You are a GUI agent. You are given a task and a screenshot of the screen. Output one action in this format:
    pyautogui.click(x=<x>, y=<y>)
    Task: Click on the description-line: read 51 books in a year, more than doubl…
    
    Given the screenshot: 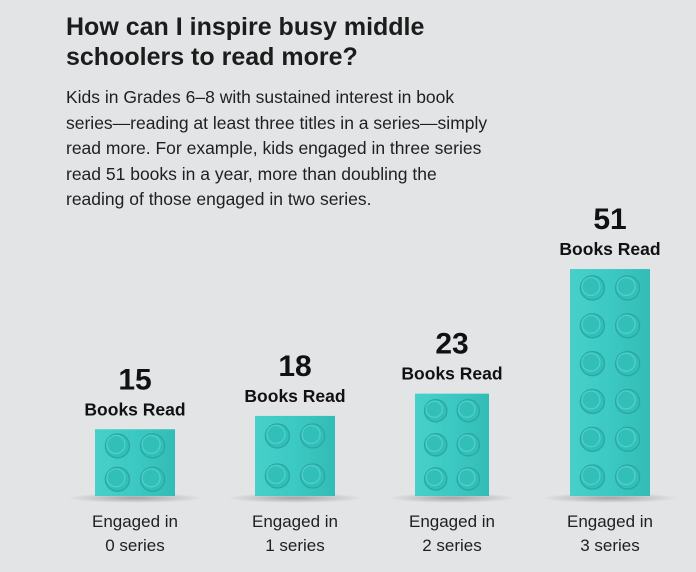 What is the action you would take?
    pyautogui.click(x=251, y=173)
    